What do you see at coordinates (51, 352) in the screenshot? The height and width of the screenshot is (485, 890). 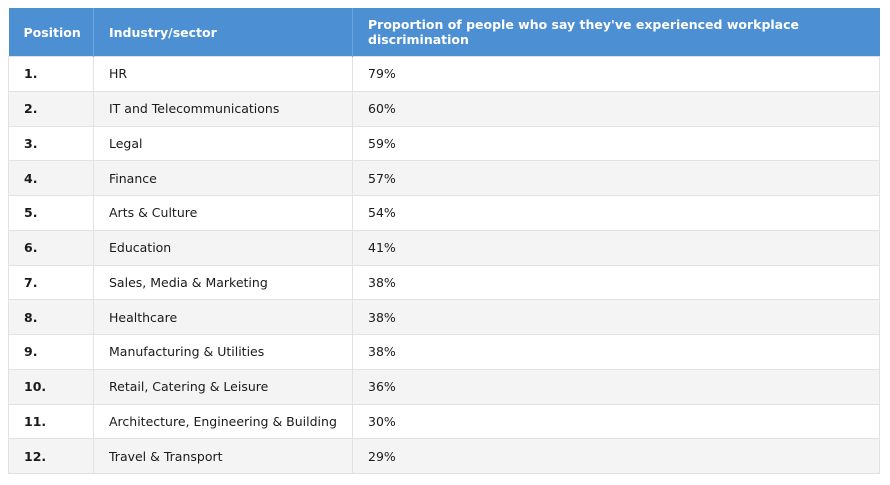 I see `position-cell: 9.` at bounding box center [51, 352].